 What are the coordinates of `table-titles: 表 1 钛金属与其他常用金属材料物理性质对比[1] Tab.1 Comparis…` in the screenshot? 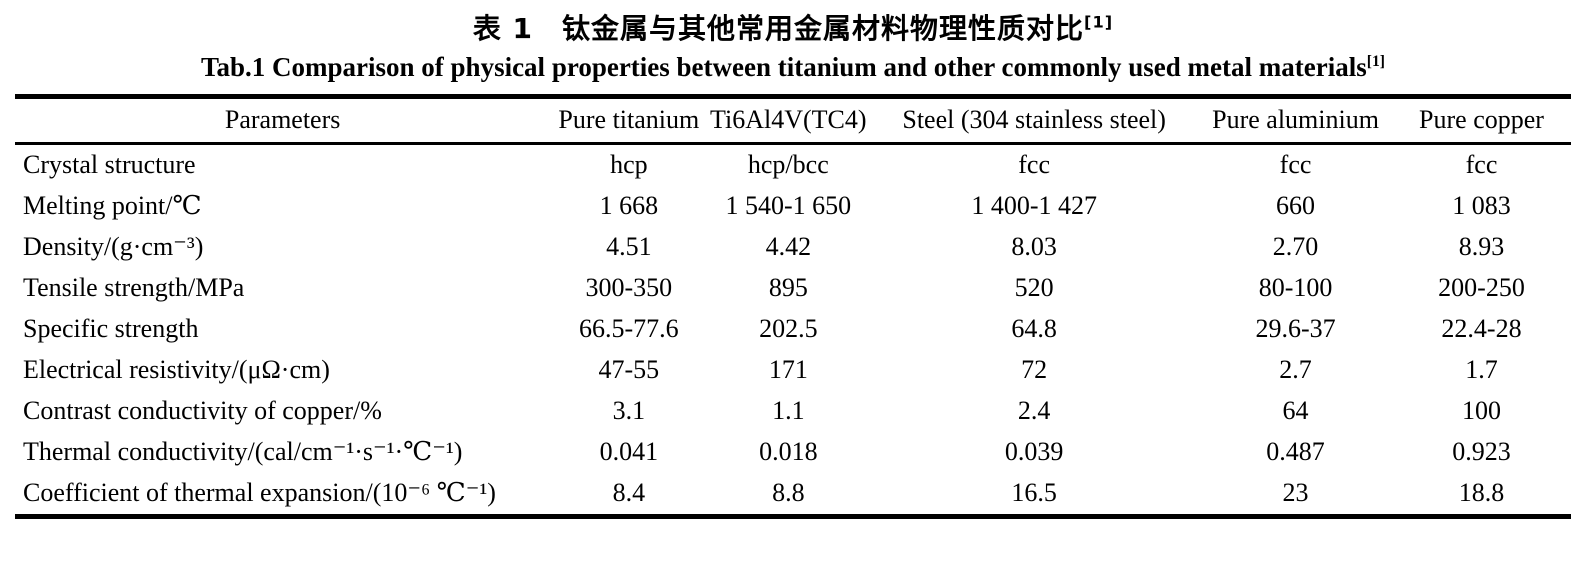 It's located at (793, 41).